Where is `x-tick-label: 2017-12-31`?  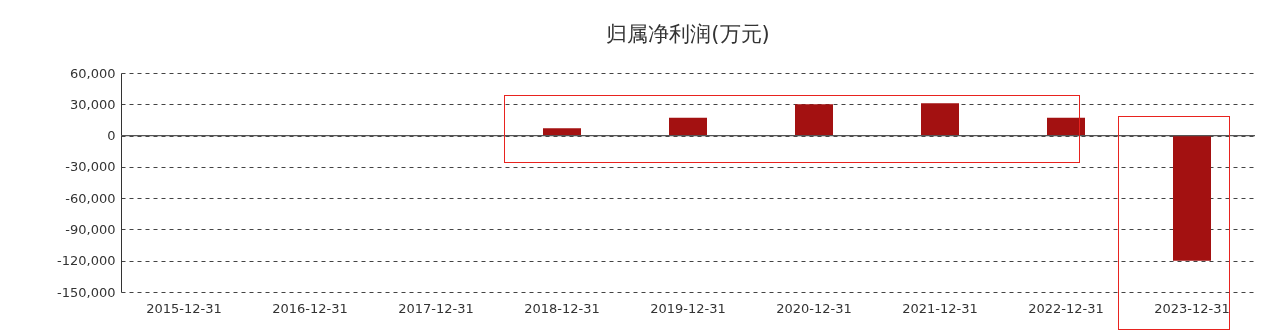
x-tick-label: 2017-12-31 is located at coordinates (436, 308).